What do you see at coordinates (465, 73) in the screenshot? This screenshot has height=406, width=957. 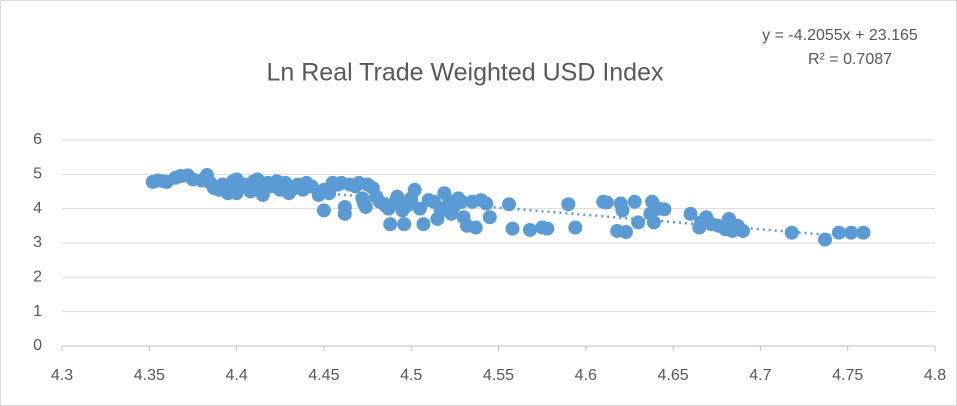 I see `chart-title: Ln Real Trade Weighted USD Index` at bounding box center [465, 73].